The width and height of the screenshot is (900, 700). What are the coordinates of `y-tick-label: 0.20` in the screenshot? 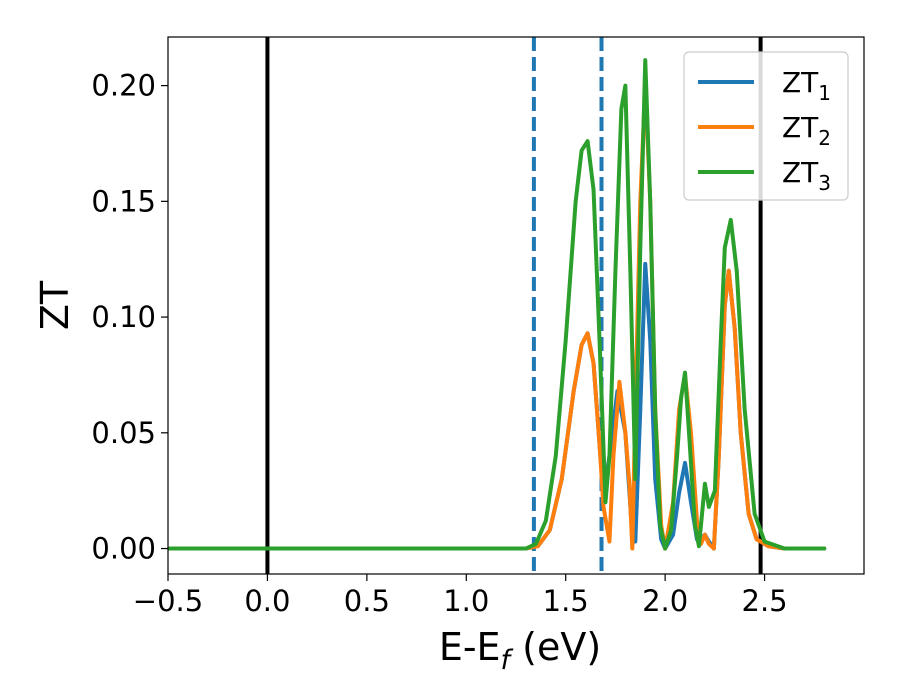 It's located at (123, 86).